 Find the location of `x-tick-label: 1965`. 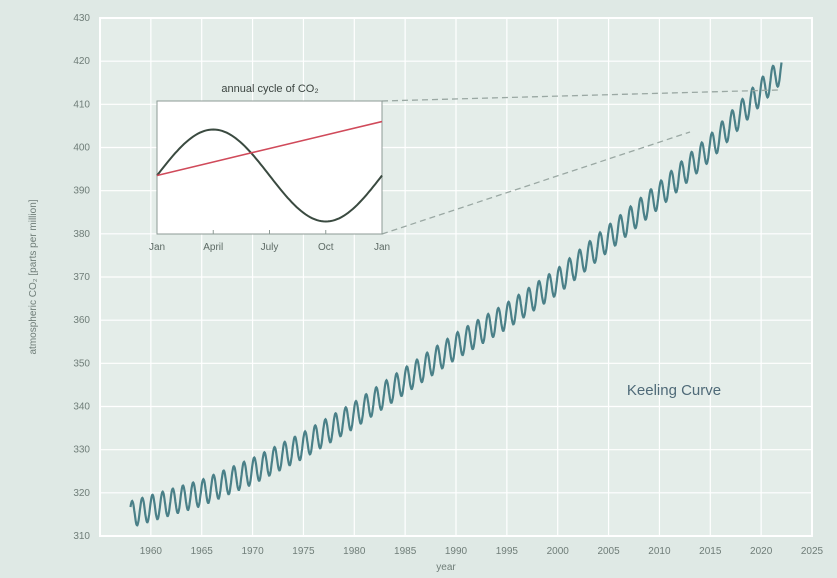

x-tick-label: 1965 is located at coordinates (202, 551).